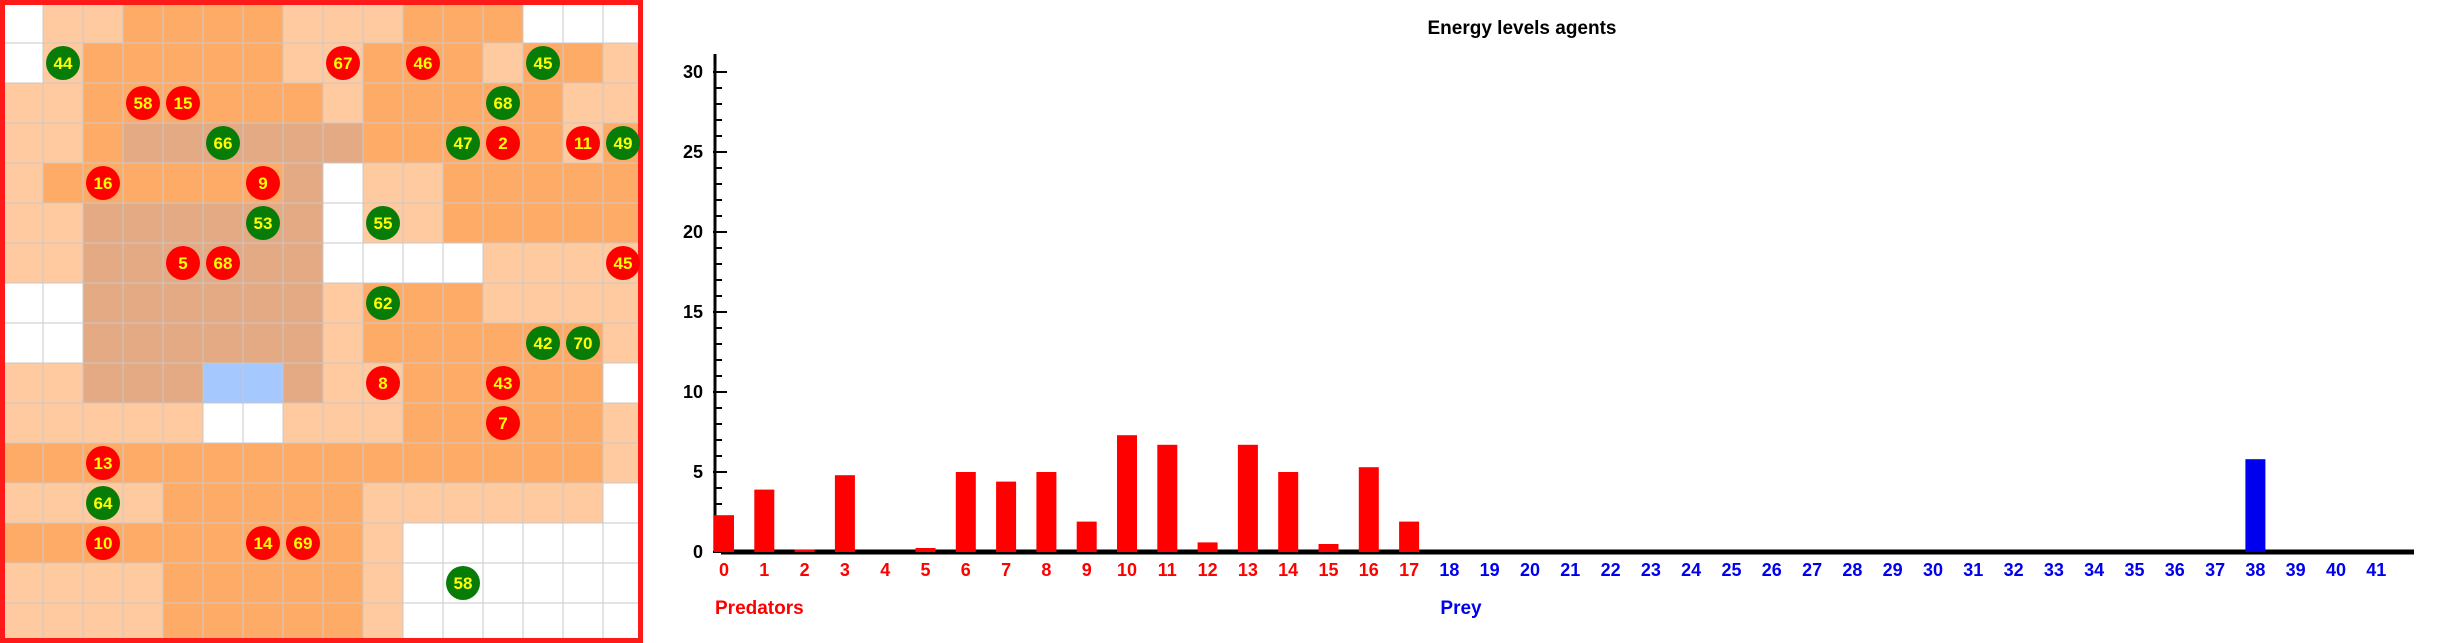 The image size is (2440, 643). What do you see at coordinates (1208, 570) in the screenshot?
I see `x-tick-label: 12` at bounding box center [1208, 570].